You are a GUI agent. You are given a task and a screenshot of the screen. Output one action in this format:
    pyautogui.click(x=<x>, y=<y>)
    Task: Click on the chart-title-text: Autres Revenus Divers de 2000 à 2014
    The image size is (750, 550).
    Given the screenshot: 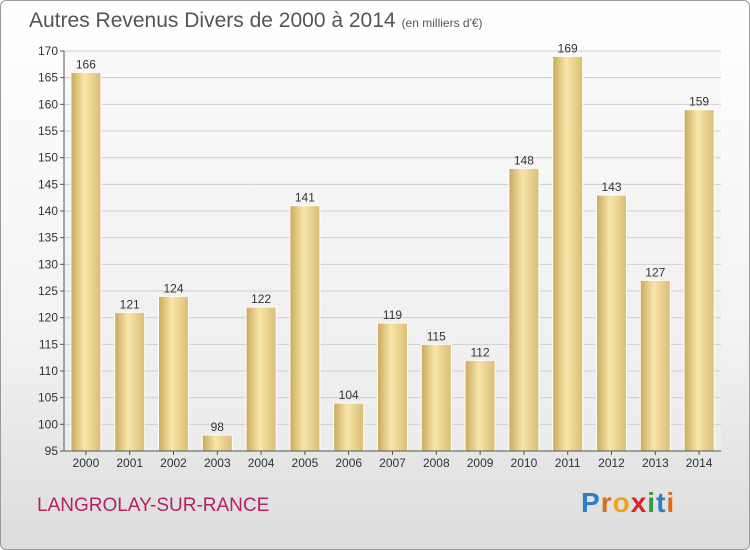 What is the action you would take?
    pyautogui.click(x=212, y=20)
    